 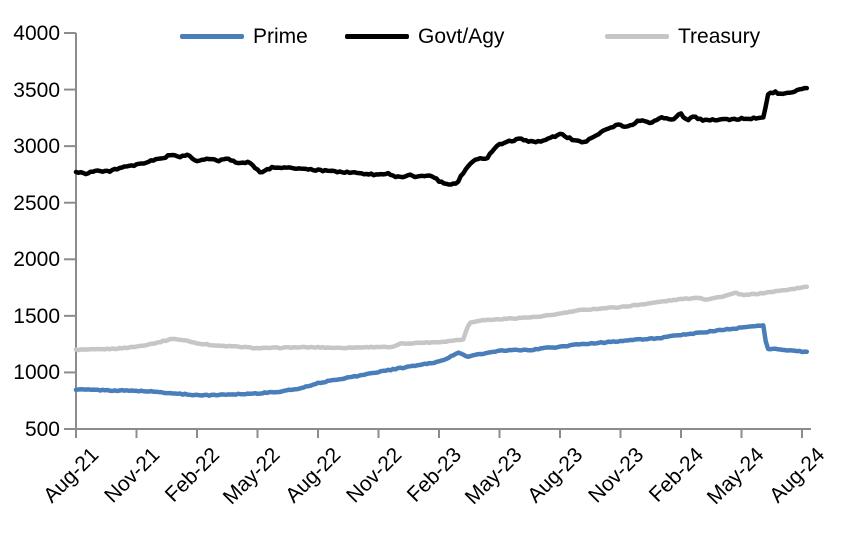 I want to click on y-tick-label: 4000, so click(x=36, y=33).